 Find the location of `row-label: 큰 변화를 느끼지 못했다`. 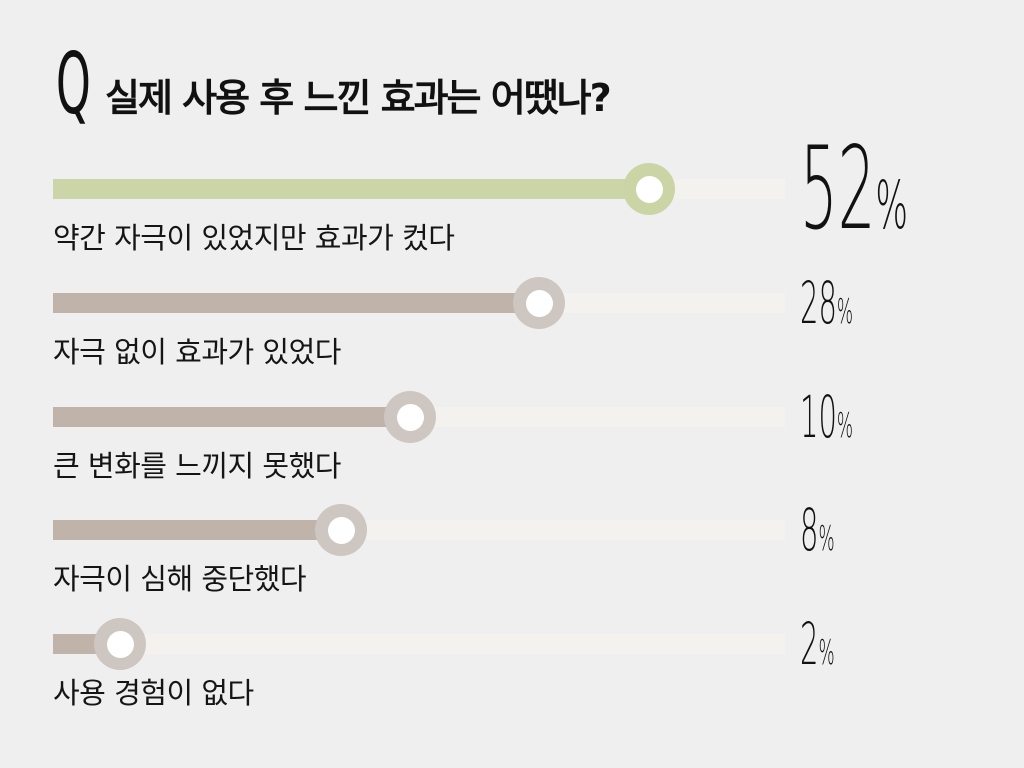

row-label: 큰 변화를 느끼지 못했다 is located at coordinates (197, 466).